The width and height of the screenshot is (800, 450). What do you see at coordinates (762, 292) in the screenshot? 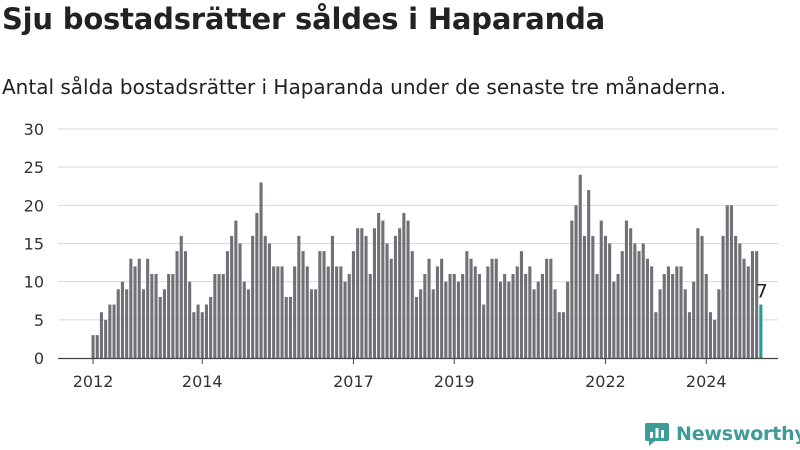
I see `highlight-value-label: 7` at bounding box center [762, 292].